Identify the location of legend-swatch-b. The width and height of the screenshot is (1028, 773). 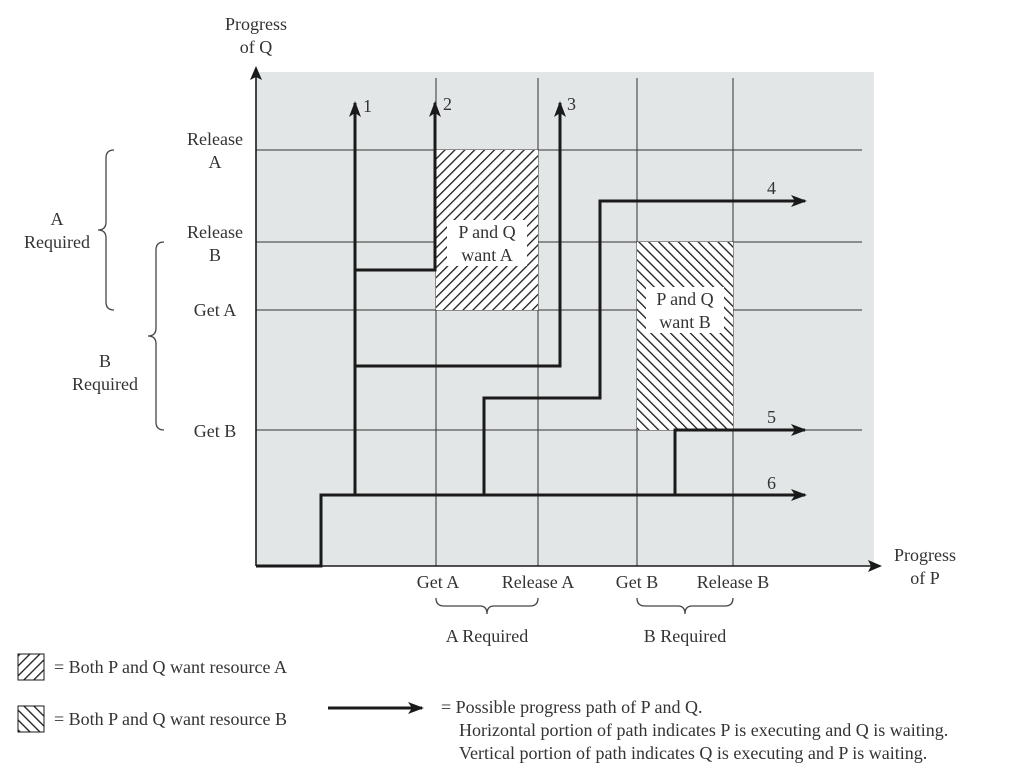
(31, 719).